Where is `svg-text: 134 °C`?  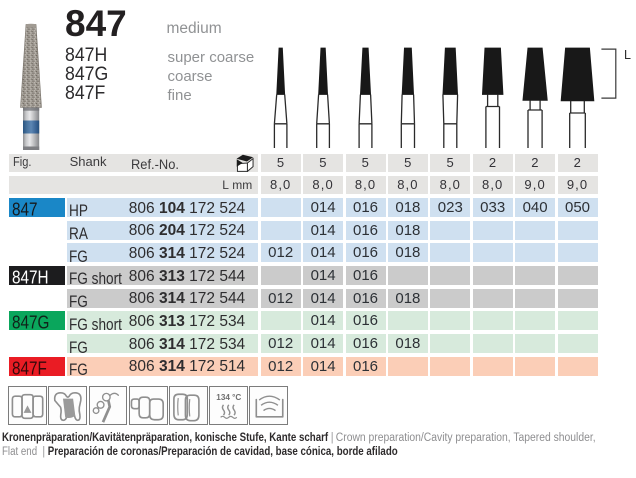 svg-text: 134 °C is located at coordinates (228, 397).